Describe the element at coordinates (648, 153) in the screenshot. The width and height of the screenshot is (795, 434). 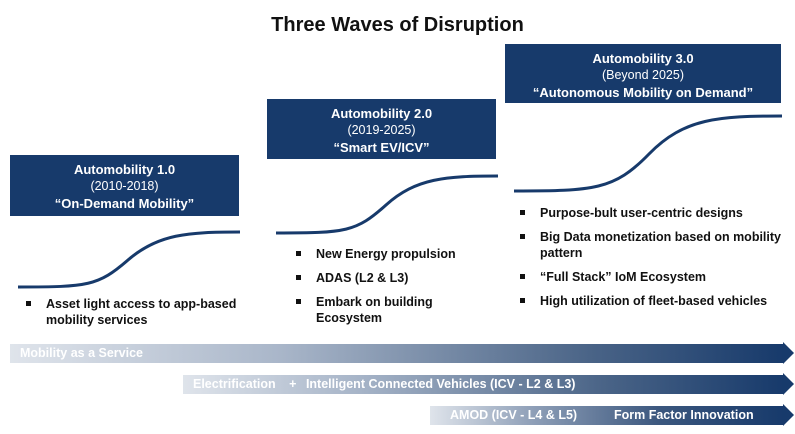
I see `wave-3-curve` at that location.